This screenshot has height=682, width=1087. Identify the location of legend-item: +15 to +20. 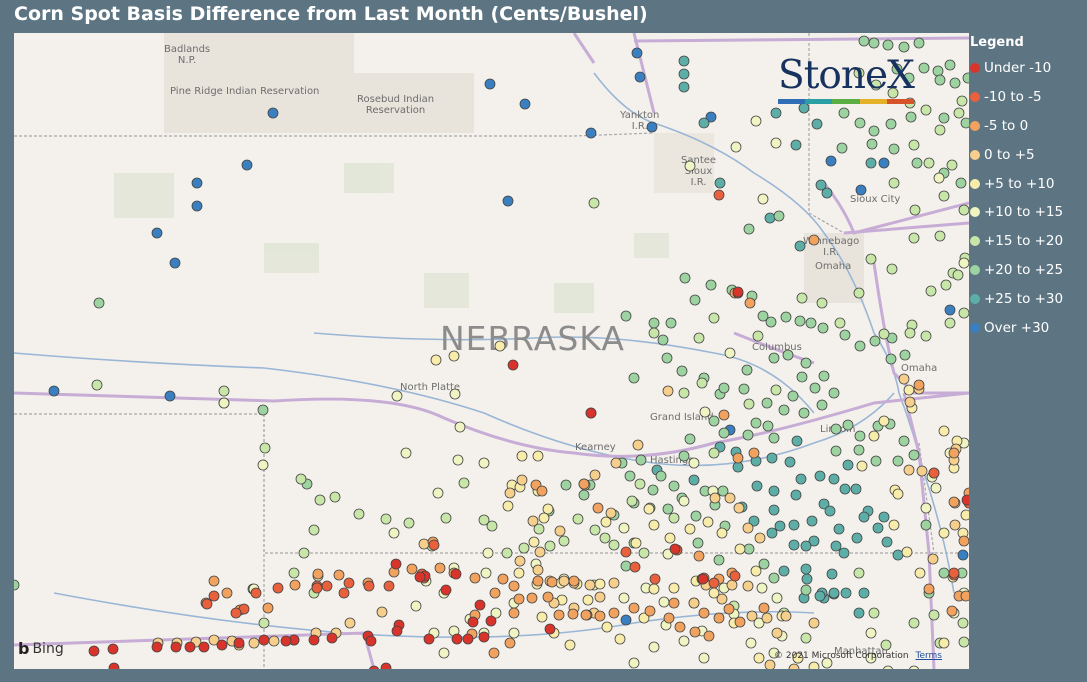
(1028, 241).